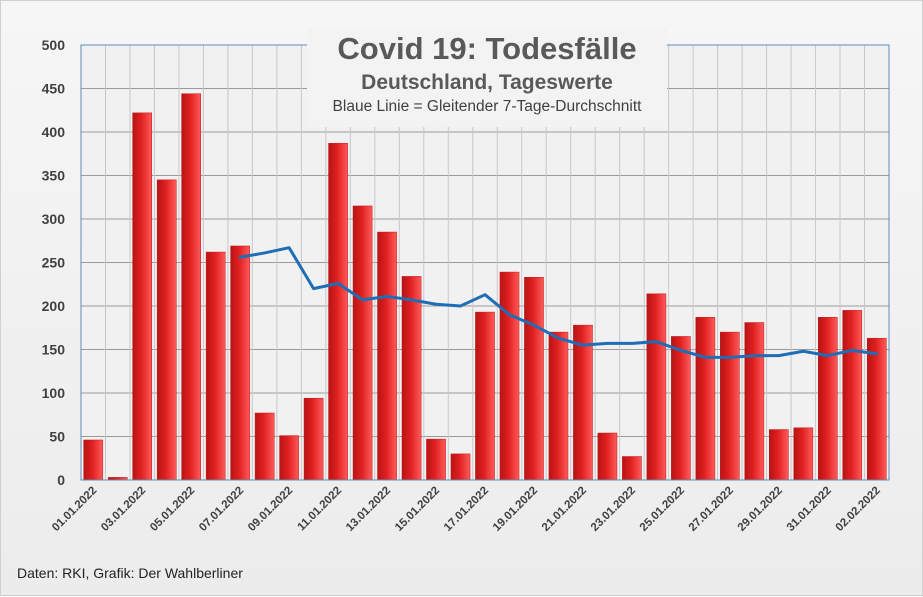  I want to click on y-tick-label: 450, so click(54, 89).